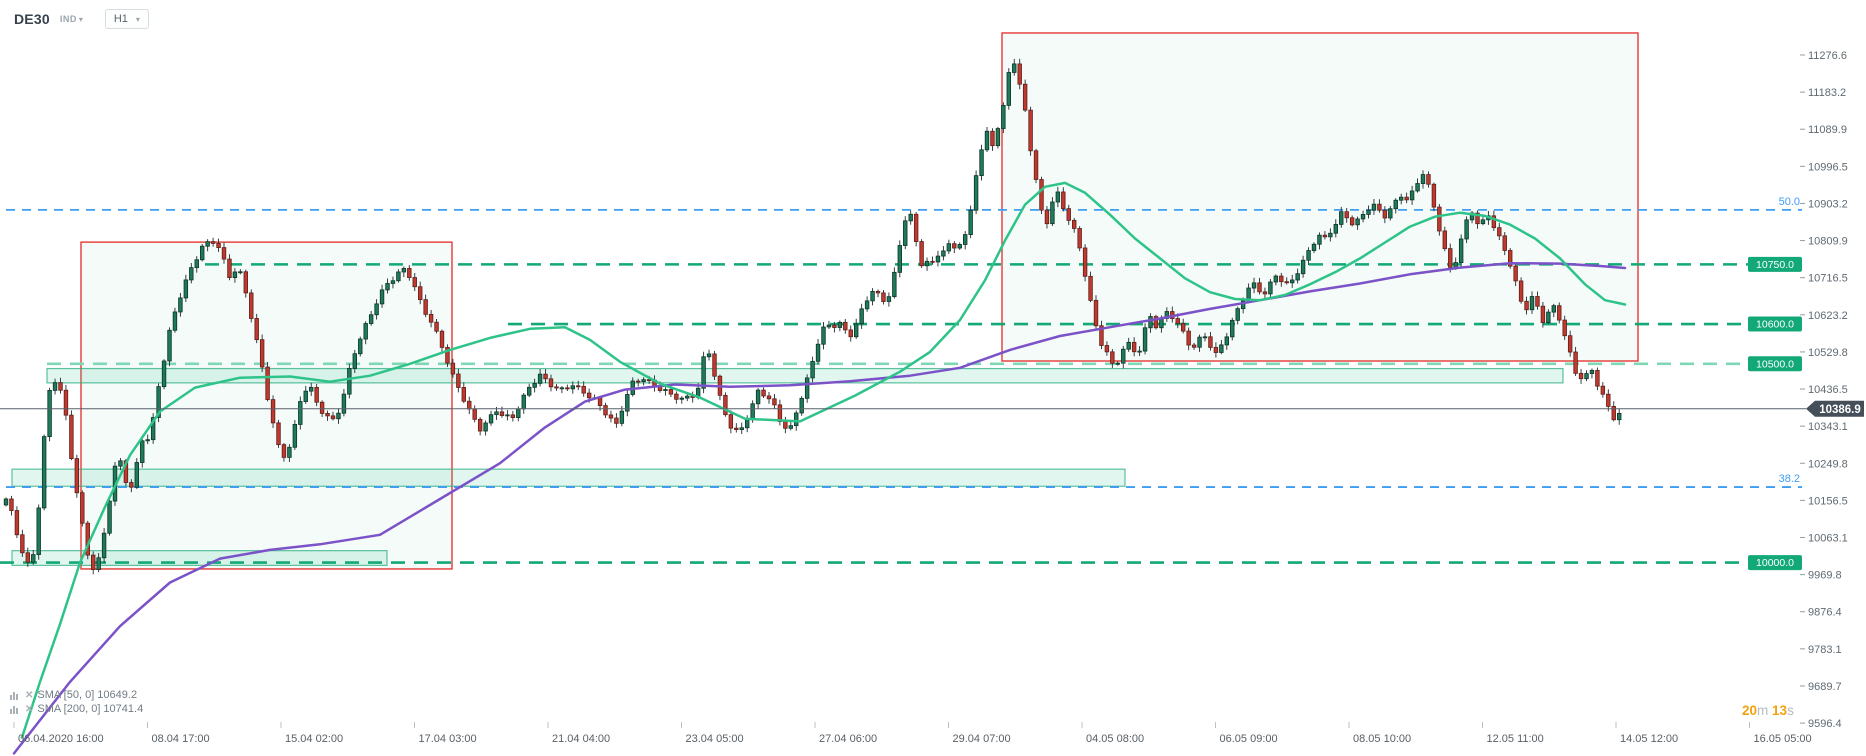 This screenshot has height=756, width=1866. Describe the element at coordinates (32, 19) in the screenshot. I see `symbol-label: DE30` at that location.